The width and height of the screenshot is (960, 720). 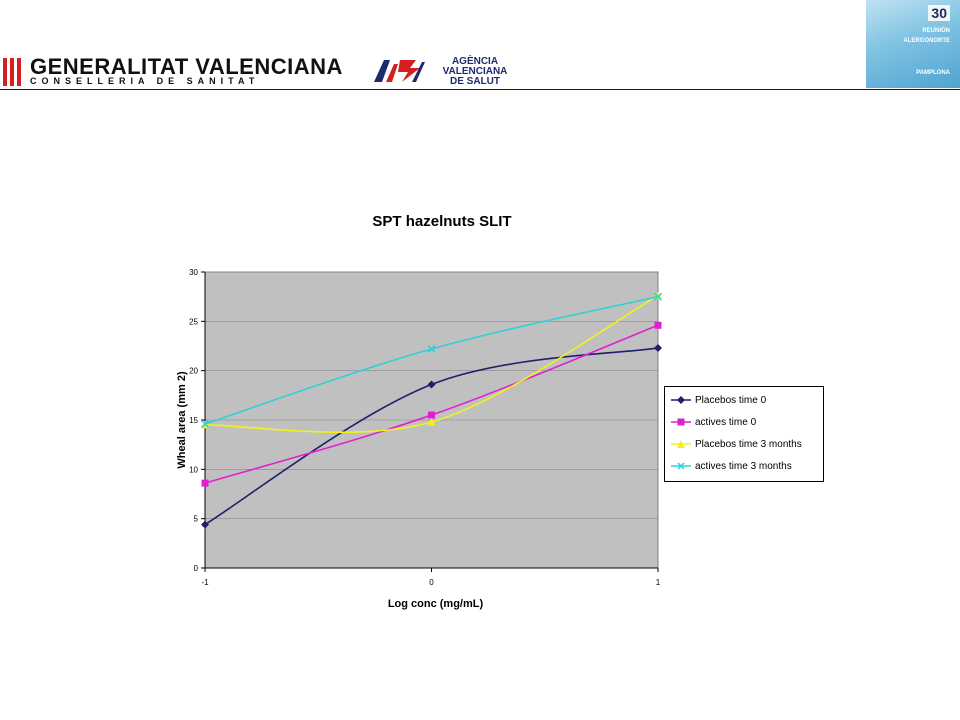 What do you see at coordinates (743, 466) in the screenshot?
I see `legend-label: actives time 3 months` at bounding box center [743, 466].